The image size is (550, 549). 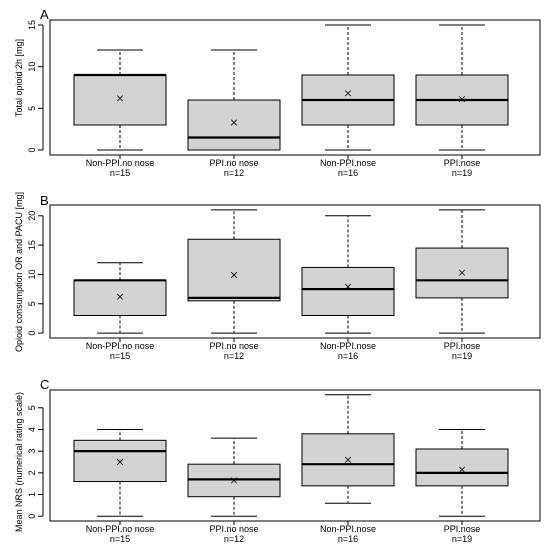 I want to click on panel-b-x-tick-label: Non-PPI.nose, so click(x=348, y=346).